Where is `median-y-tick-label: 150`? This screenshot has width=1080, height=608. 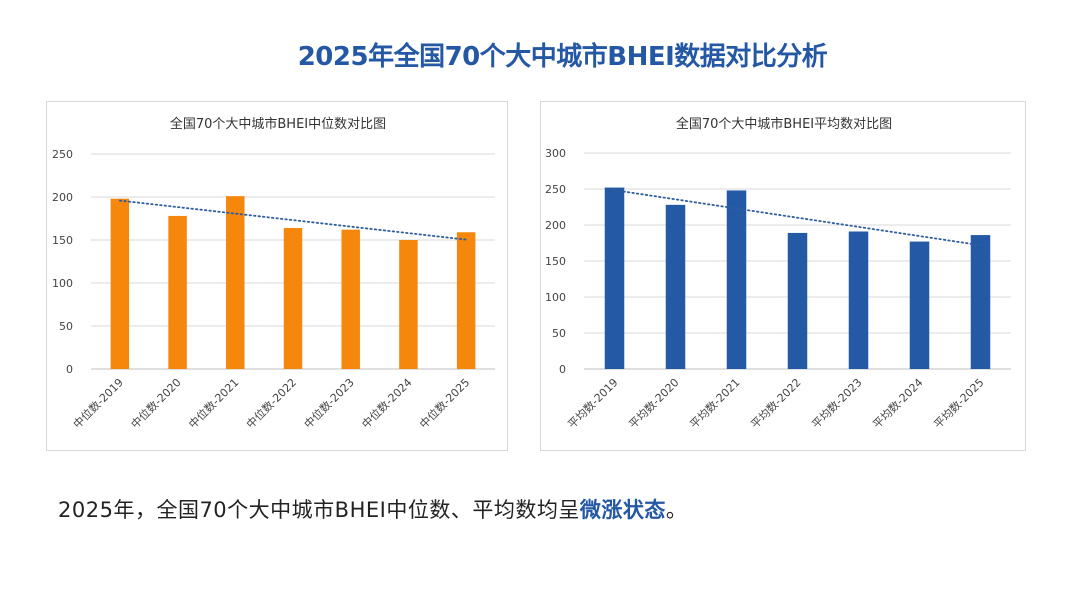
median-y-tick-label: 150 is located at coordinates (62, 240).